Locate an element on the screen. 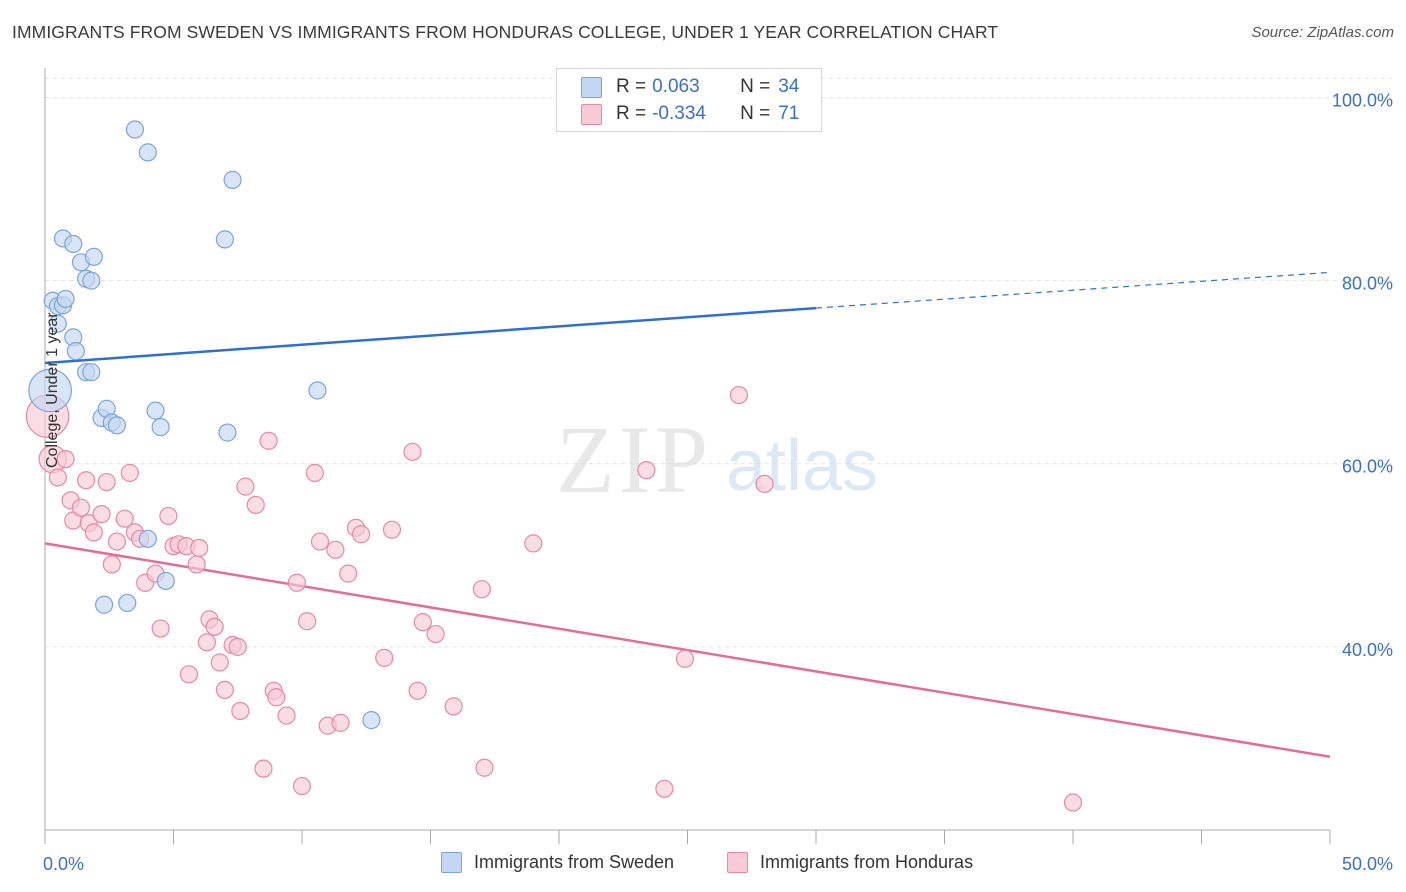 The width and height of the screenshot is (1406, 892). watermark-zip: ZIP is located at coordinates (634, 459).